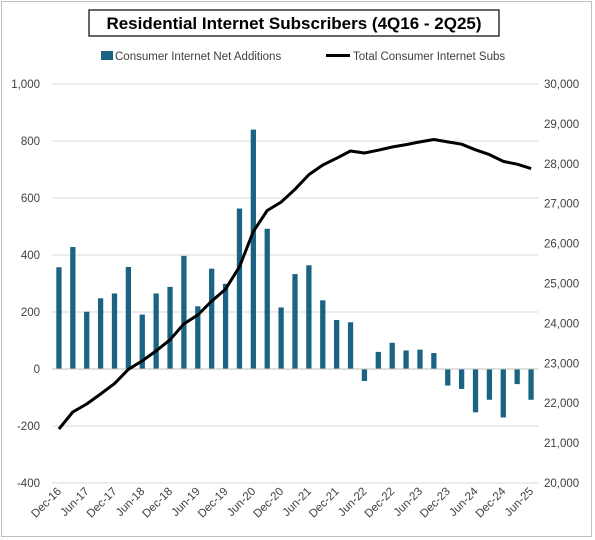 This screenshot has height=540, width=595. Describe the element at coordinates (213, 503) in the screenshot. I see `x-tick-label: Dec-19` at that location.